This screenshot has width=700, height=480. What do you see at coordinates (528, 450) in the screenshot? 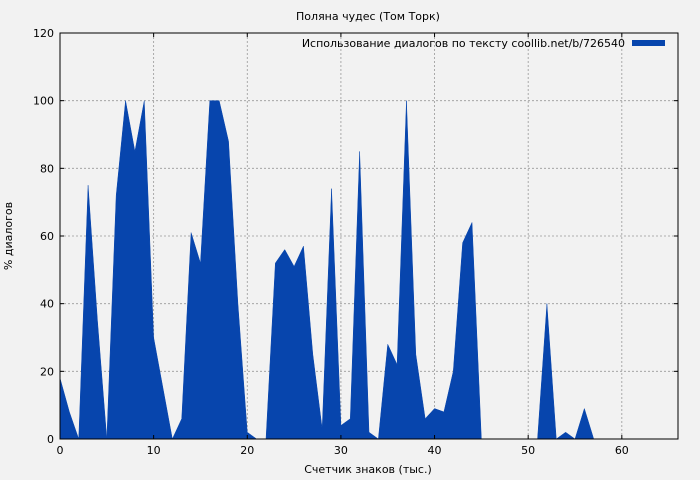
I see `x-tick-label: 50` at bounding box center [528, 450].